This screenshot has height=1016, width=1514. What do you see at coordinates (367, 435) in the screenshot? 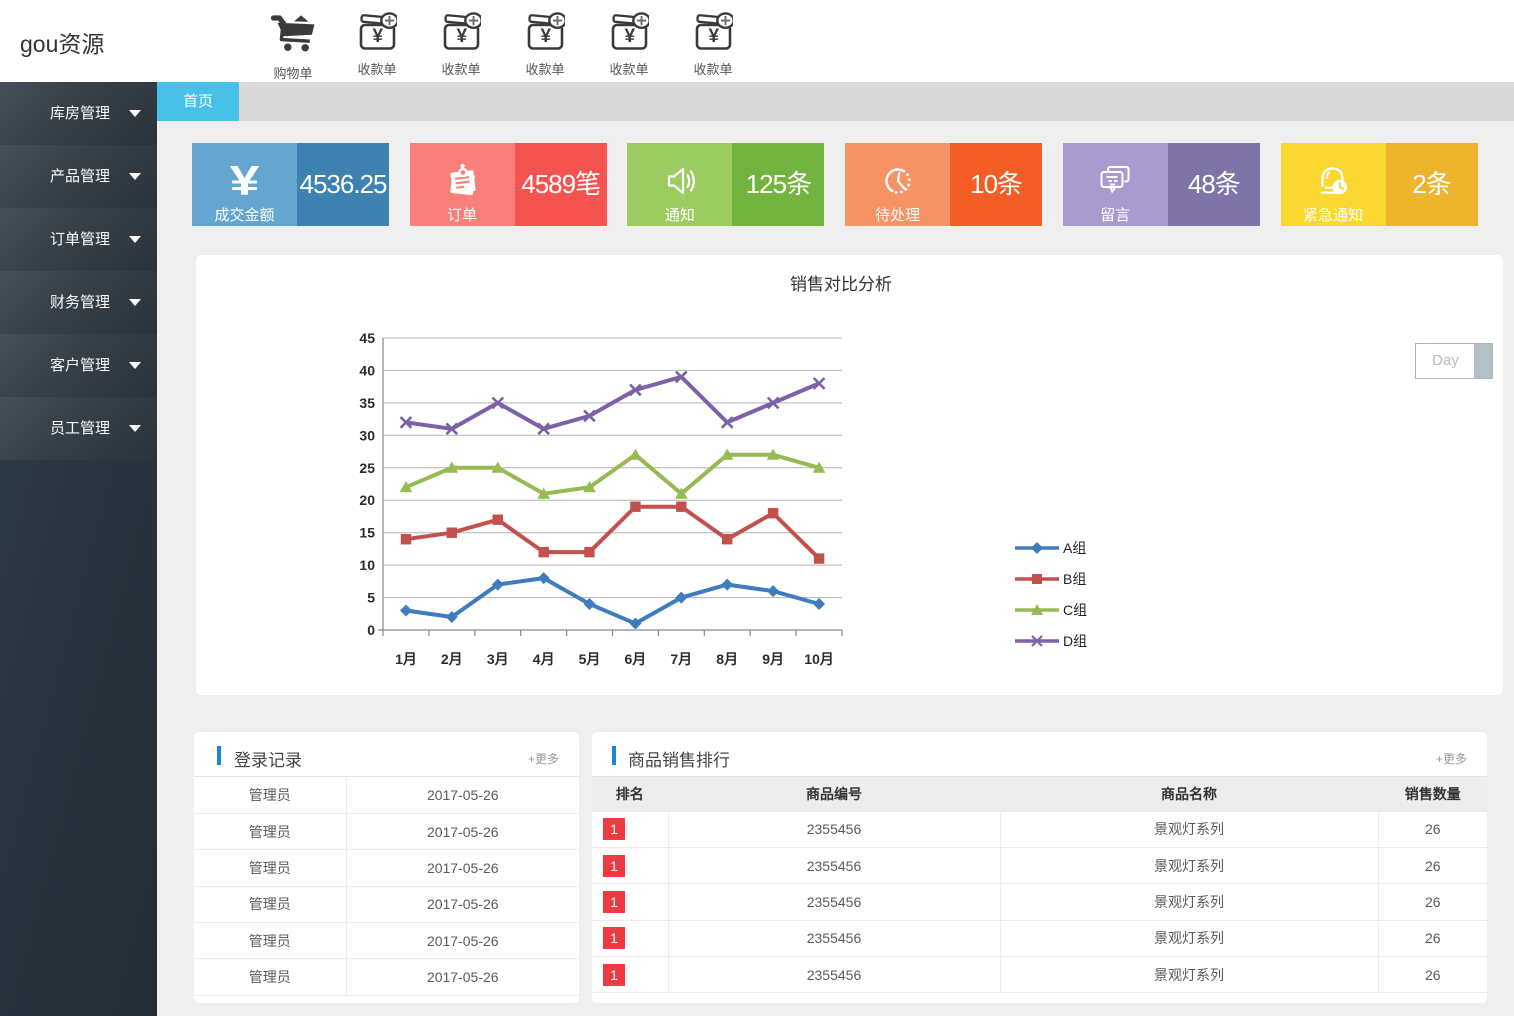
I see `svg-text: 30` at bounding box center [367, 435].